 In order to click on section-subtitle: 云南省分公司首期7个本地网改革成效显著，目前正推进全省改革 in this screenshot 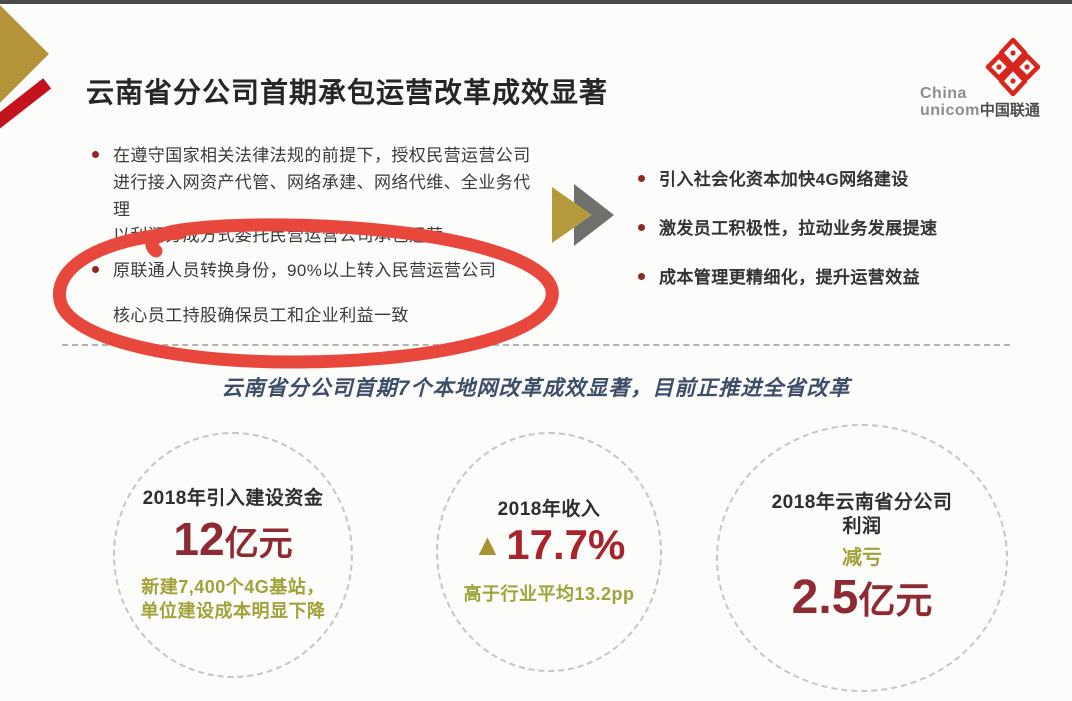, I will do `click(536, 388)`.